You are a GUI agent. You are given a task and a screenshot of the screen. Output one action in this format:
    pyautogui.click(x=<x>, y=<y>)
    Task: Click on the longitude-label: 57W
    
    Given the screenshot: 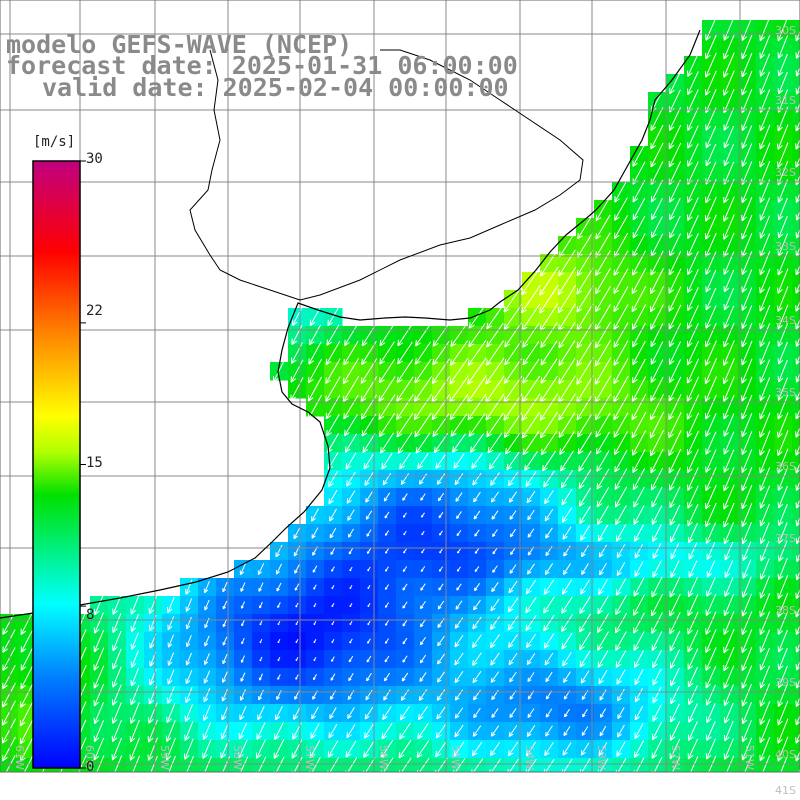 What is the action you would take?
    pyautogui.click(x=309, y=757)
    